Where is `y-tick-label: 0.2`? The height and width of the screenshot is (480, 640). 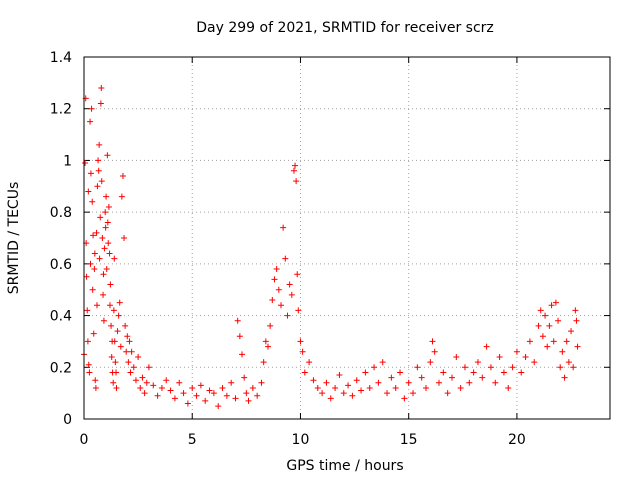 y-tick-label: 0.2 is located at coordinates (61, 368).